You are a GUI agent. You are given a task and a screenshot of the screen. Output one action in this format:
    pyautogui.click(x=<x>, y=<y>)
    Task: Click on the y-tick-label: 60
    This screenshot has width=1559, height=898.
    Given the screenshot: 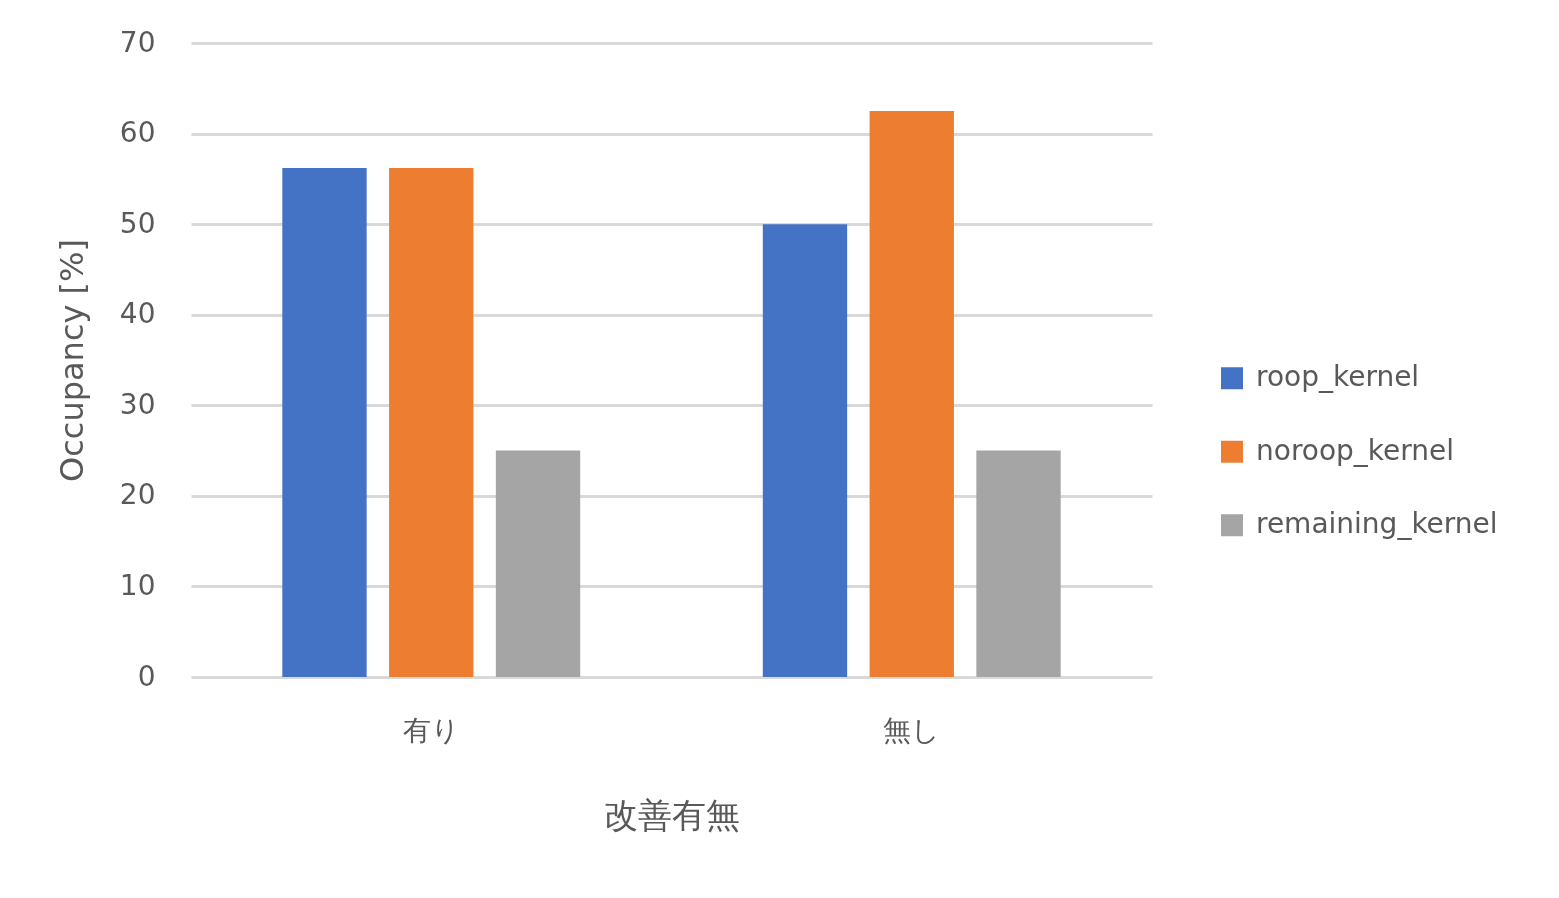 What is the action you would take?
    pyautogui.click(x=137, y=133)
    